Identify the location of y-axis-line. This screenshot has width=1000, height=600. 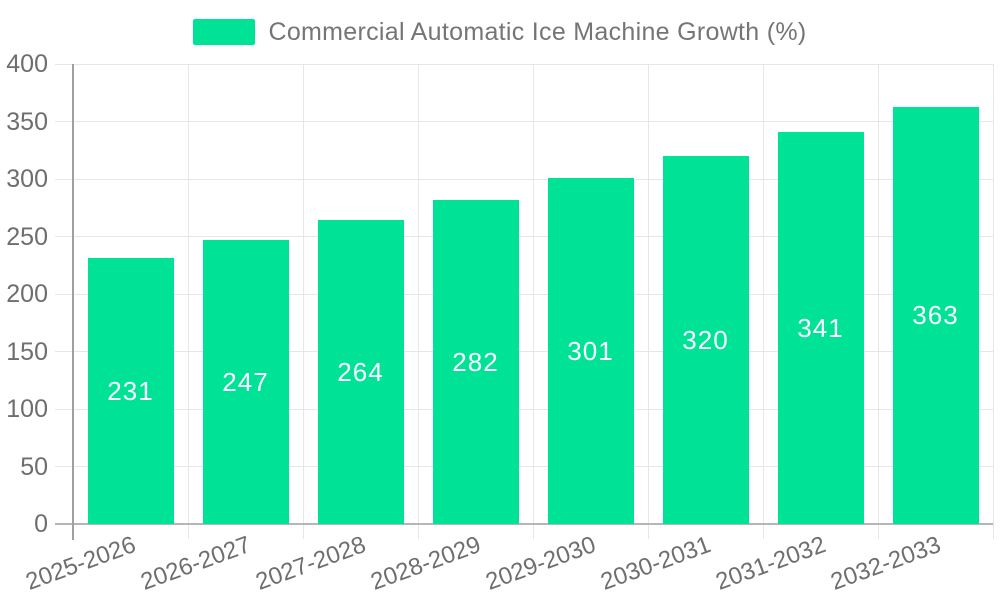
(73, 302).